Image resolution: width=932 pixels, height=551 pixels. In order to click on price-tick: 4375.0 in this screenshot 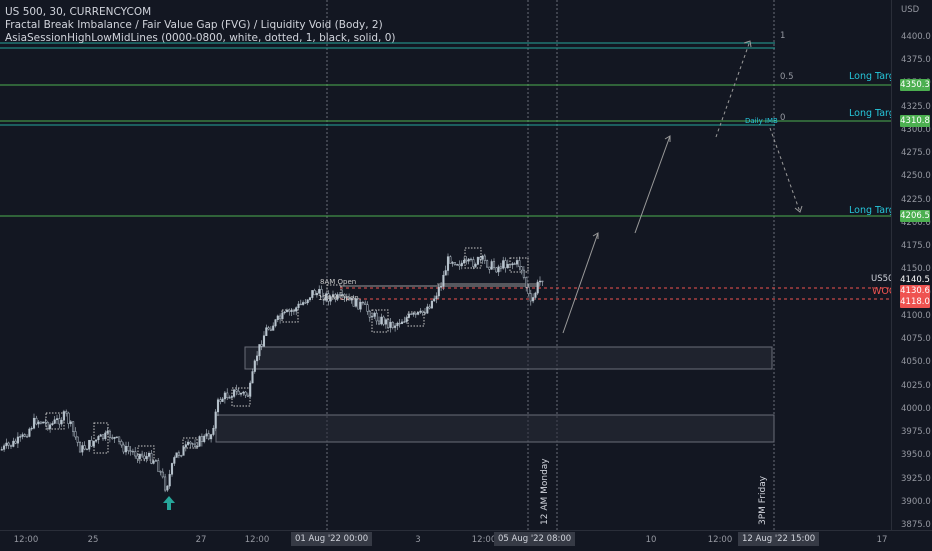, I will do `click(916, 60)`.